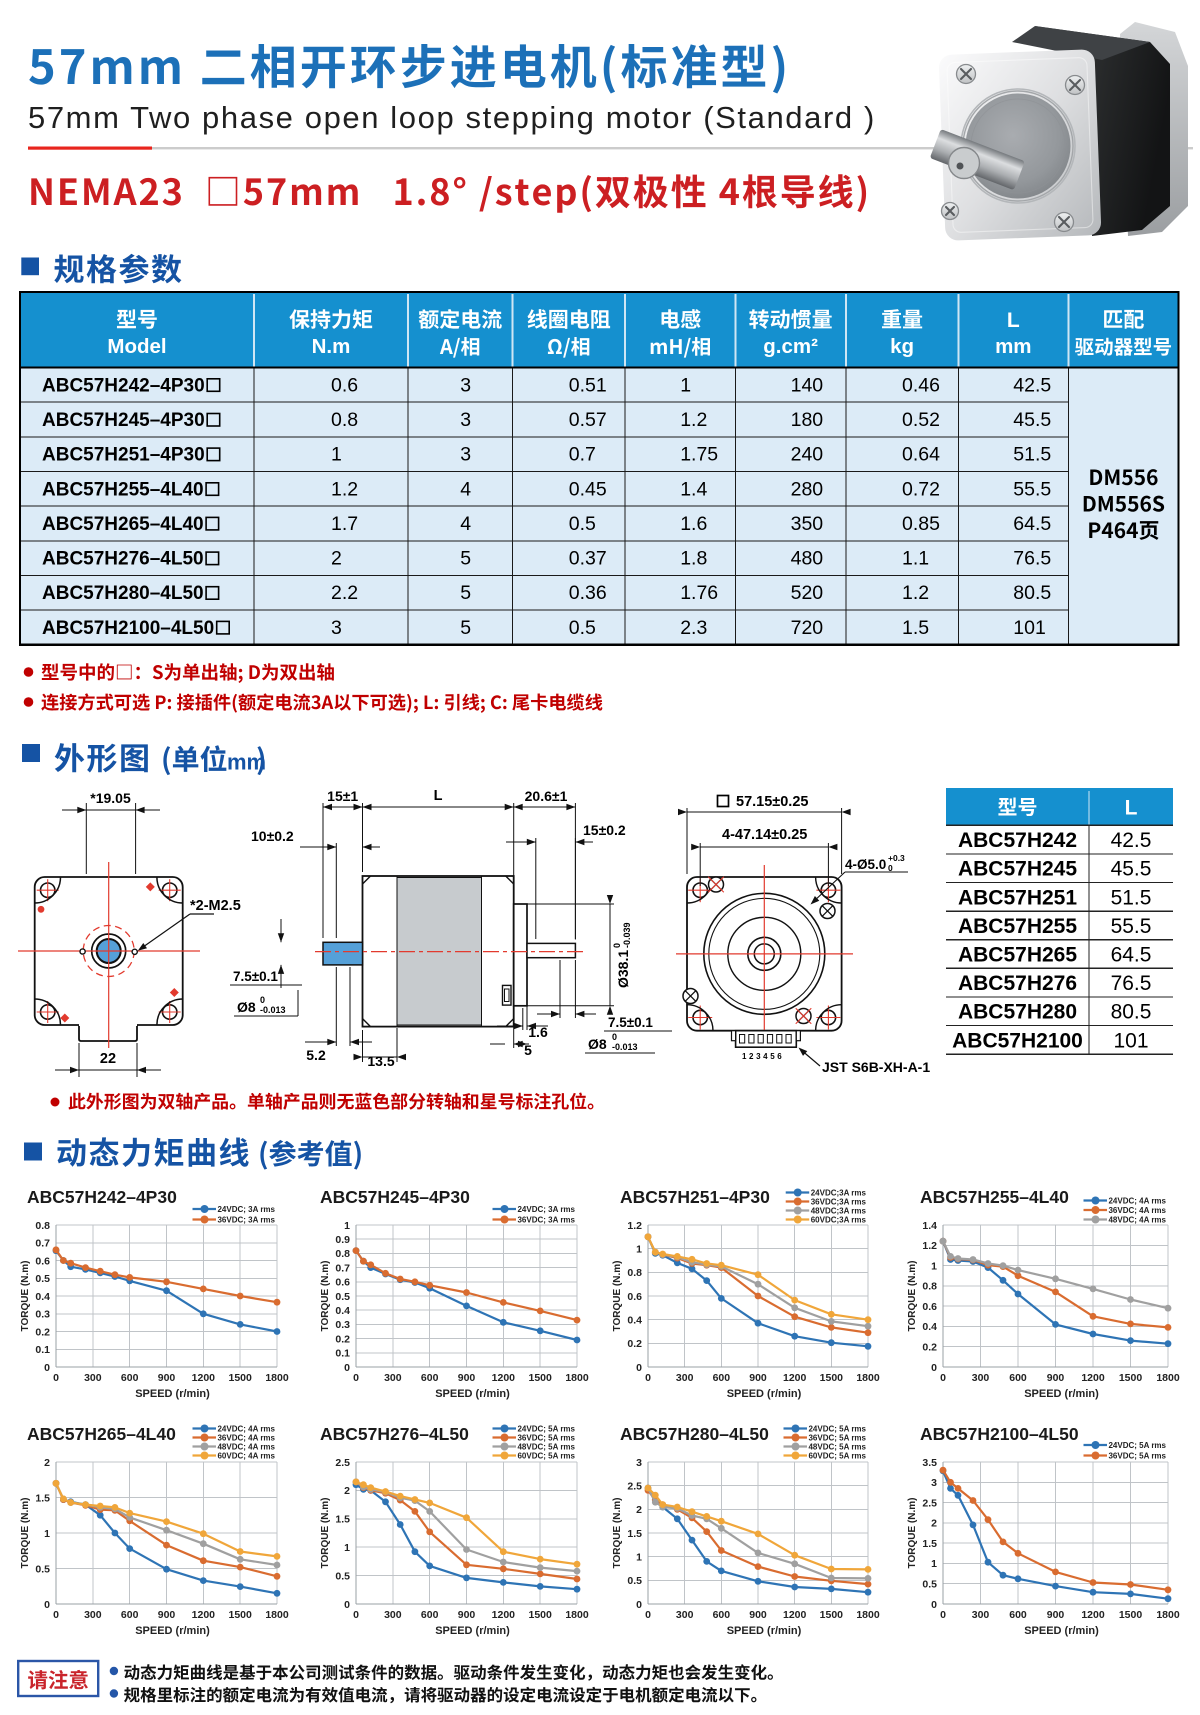 The height and width of the screenshot is (1715, 1200). Describe the element at coordinates (546, 1209) in the screenshot. I see `svg-text: 24VDC; 3A rms` at that location.